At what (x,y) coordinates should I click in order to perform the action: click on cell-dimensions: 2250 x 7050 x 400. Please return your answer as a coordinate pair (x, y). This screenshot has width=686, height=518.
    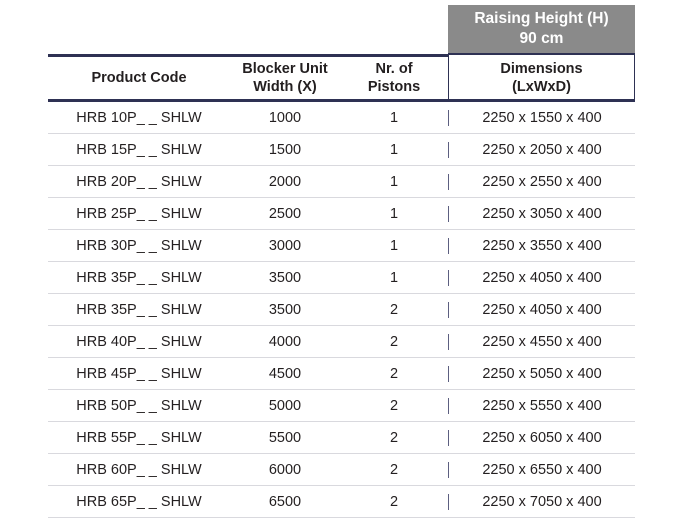
    Looking at the image, I should click on (541, 501).